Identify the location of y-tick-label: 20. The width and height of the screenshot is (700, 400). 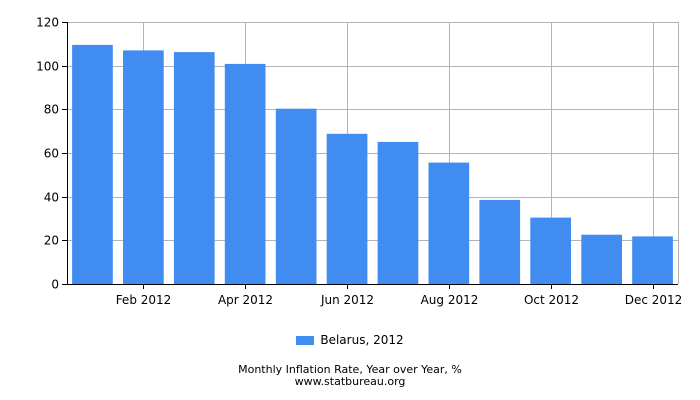
(51, 241).